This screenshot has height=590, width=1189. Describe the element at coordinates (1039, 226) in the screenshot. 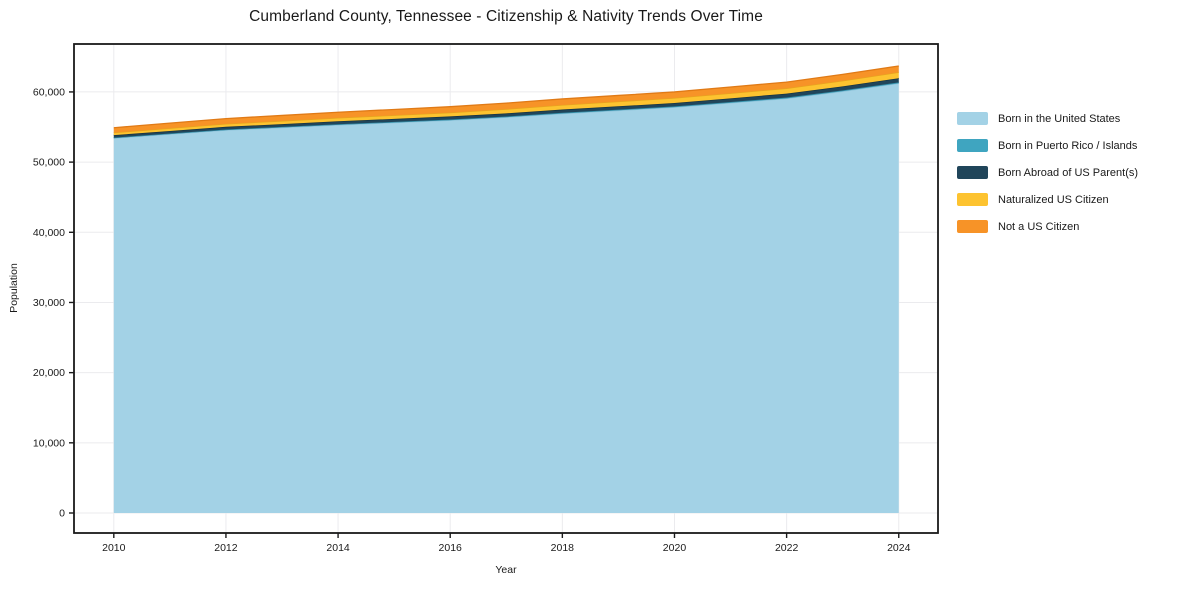

I see `legend-label: Not a US Citizen` at that location.